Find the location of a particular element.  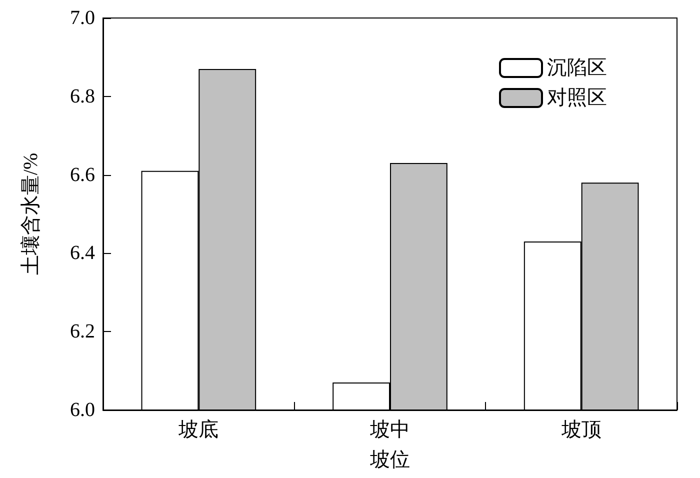

y-tick-label: 6.6 is located at coordinates (82, 175).